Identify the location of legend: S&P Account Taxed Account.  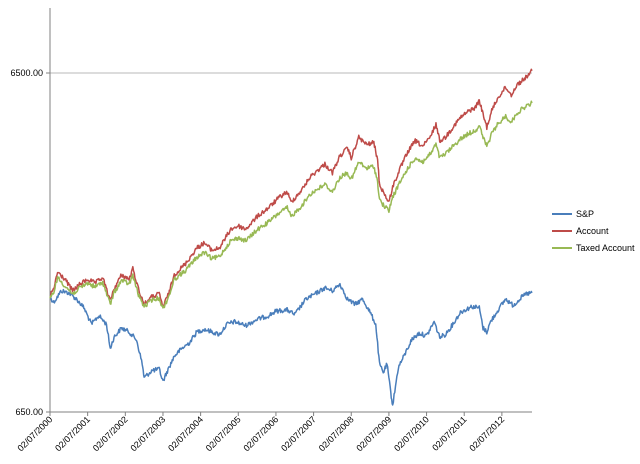
(593, 231).